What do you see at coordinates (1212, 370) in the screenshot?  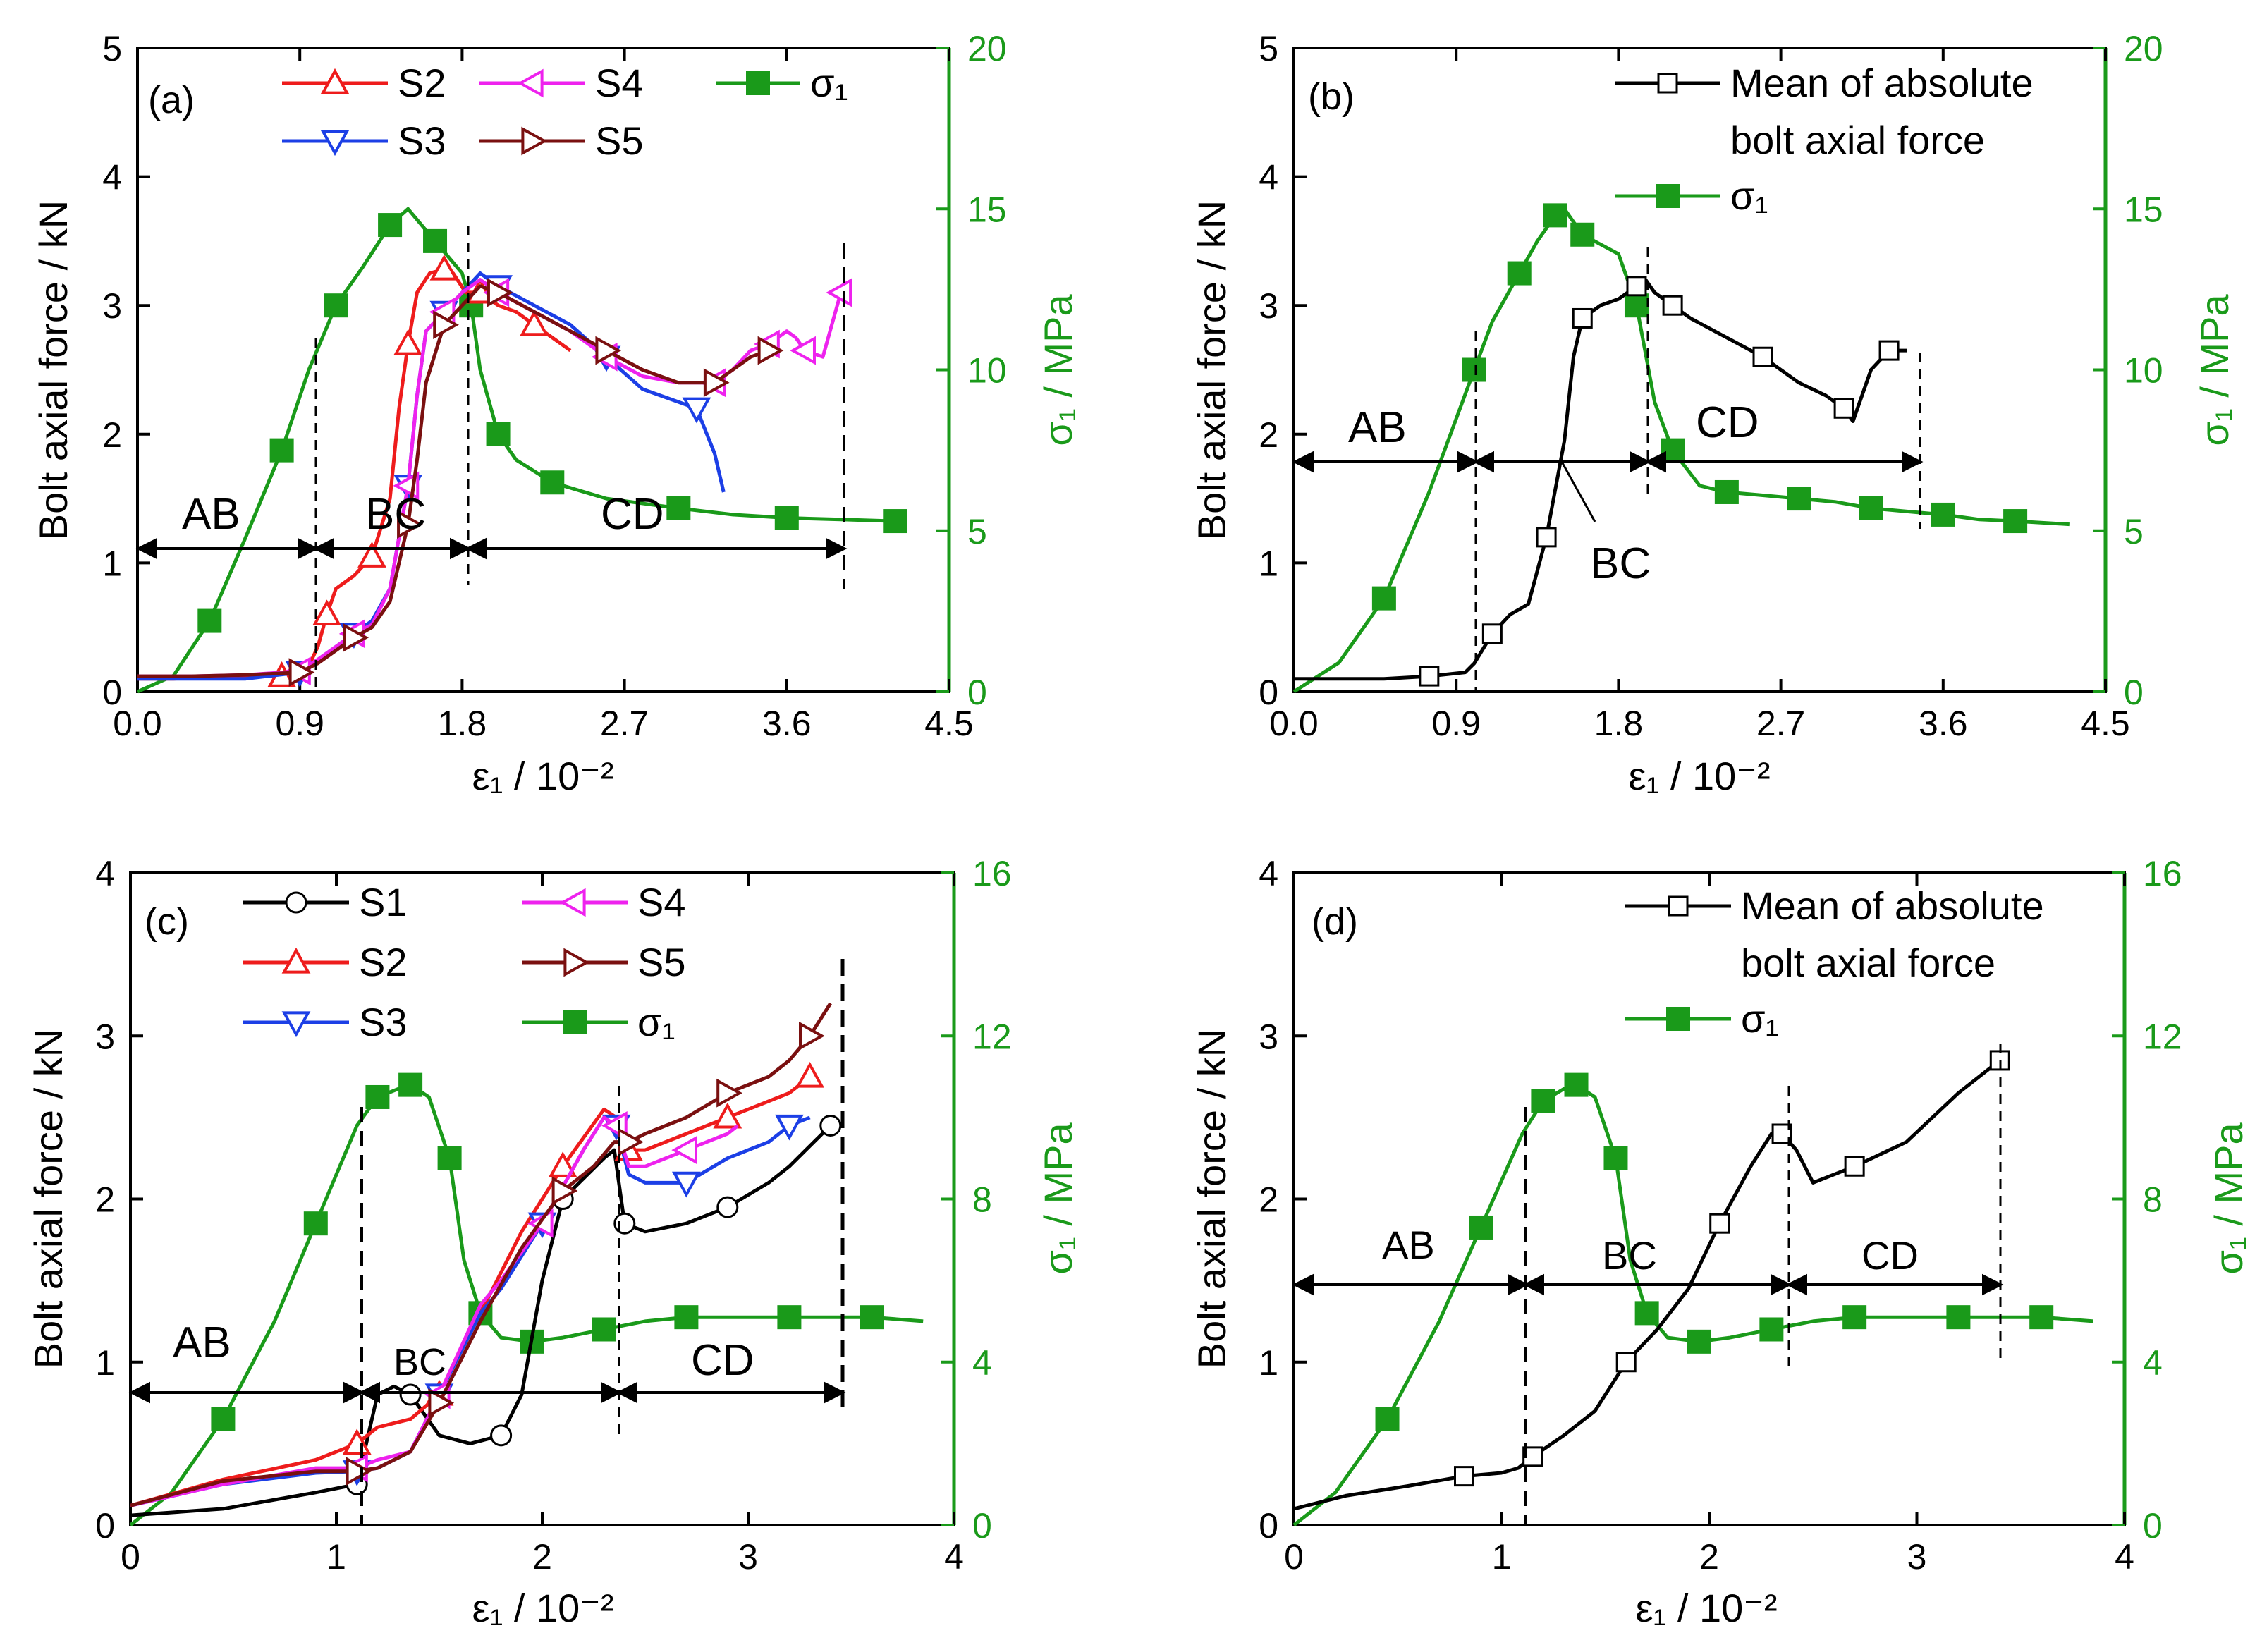 I see `panel-b-ylabel: Bolt axial force / kN` at bounding box center [1212, 370].